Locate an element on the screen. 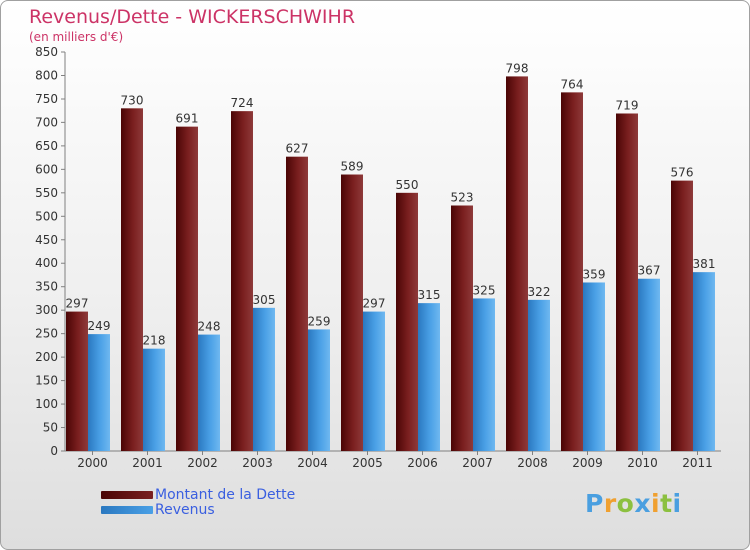  data-label-revenus-2006: 315 is located at coordinates (429, 295).